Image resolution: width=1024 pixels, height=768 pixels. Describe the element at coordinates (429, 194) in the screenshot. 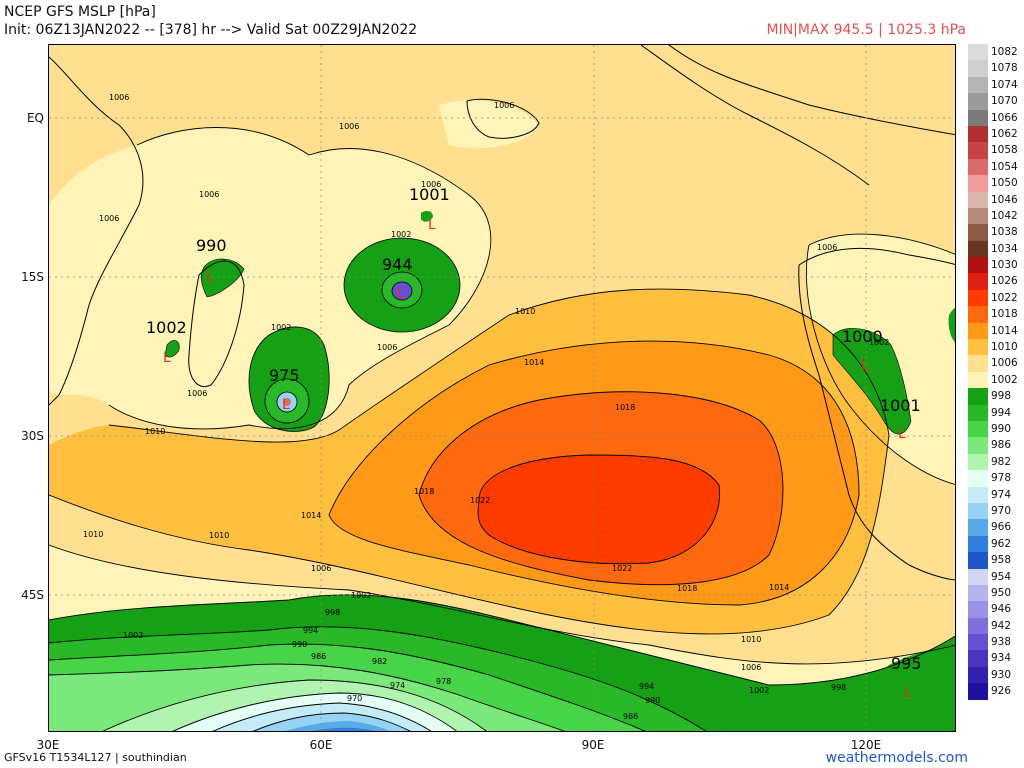

I see `center-value-1001-north: 1001` at that location.